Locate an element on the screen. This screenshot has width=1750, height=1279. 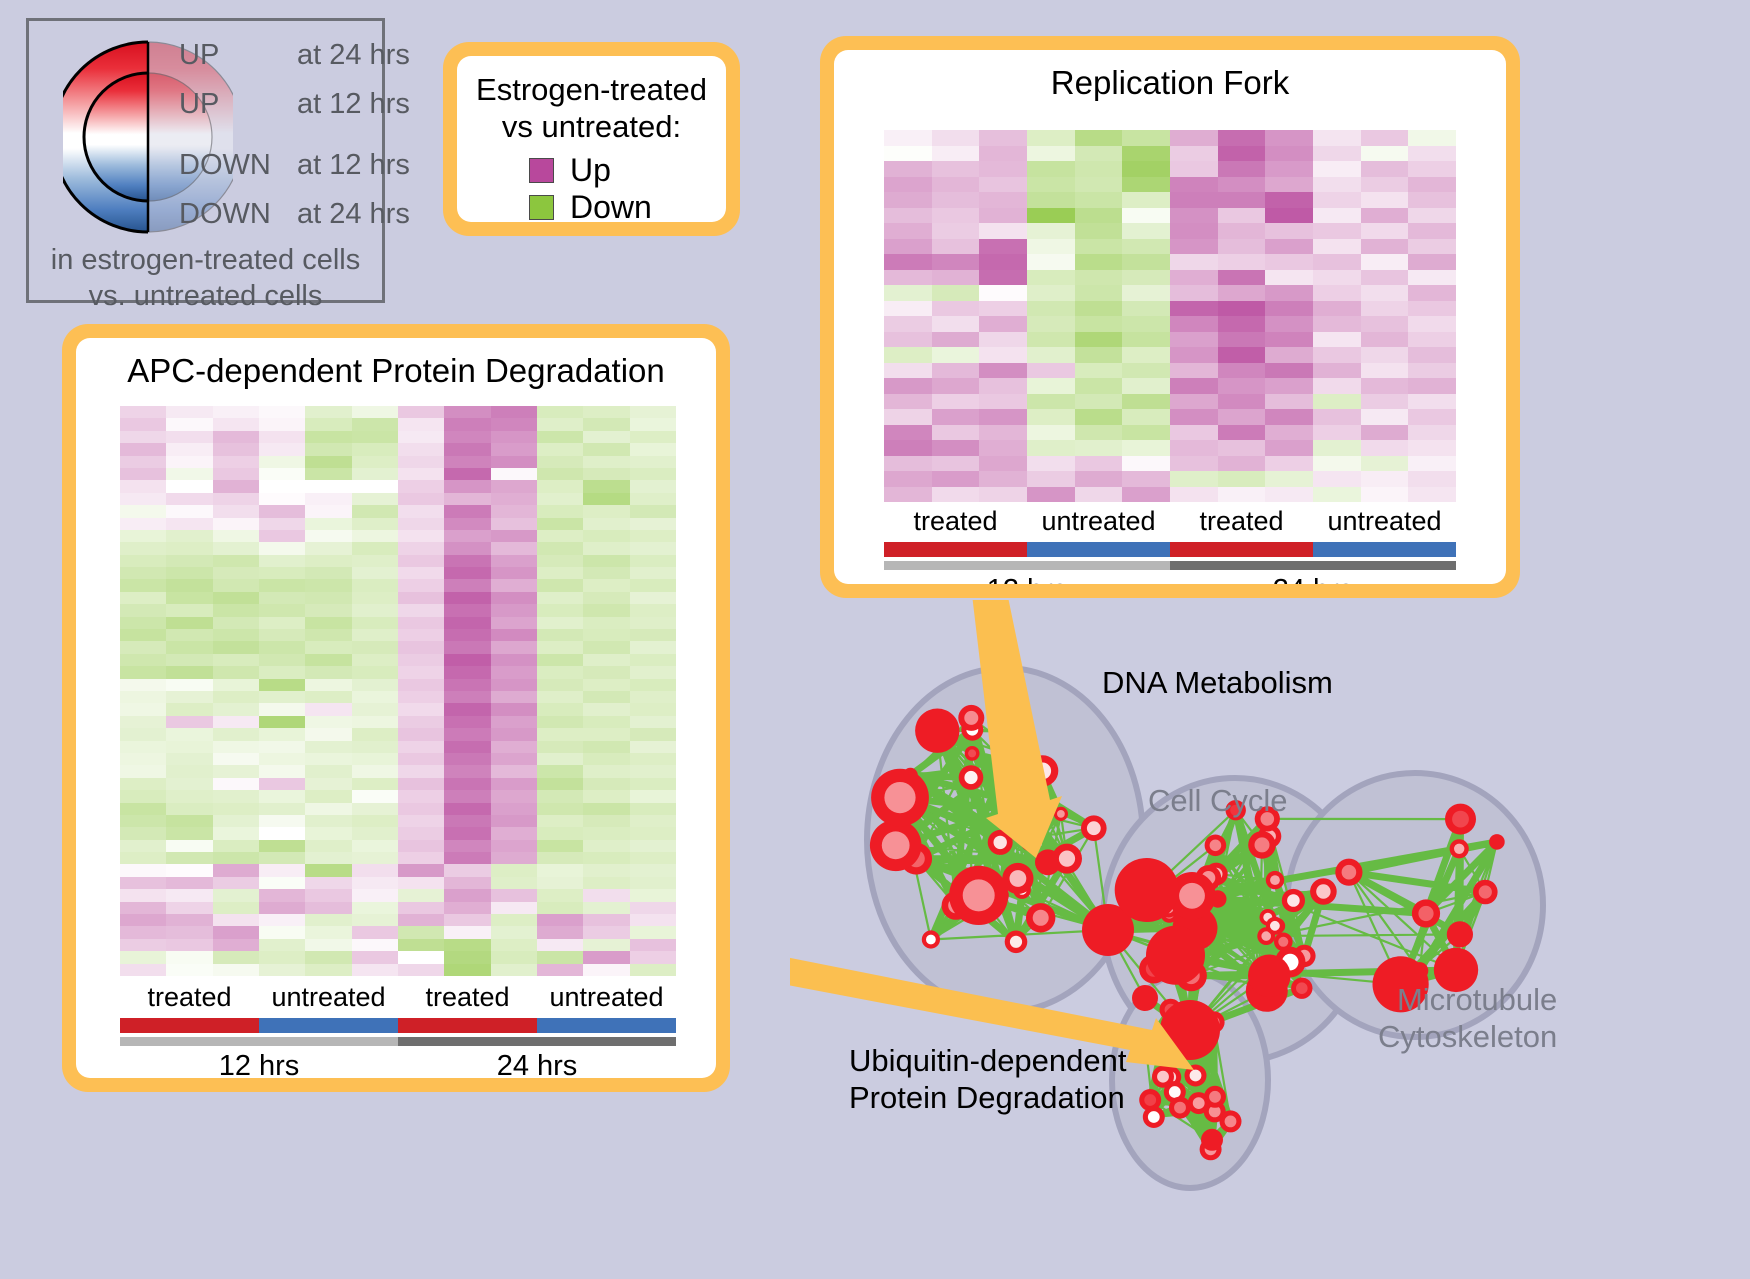
group-bar-treated is located at coordinates (1241, 549).